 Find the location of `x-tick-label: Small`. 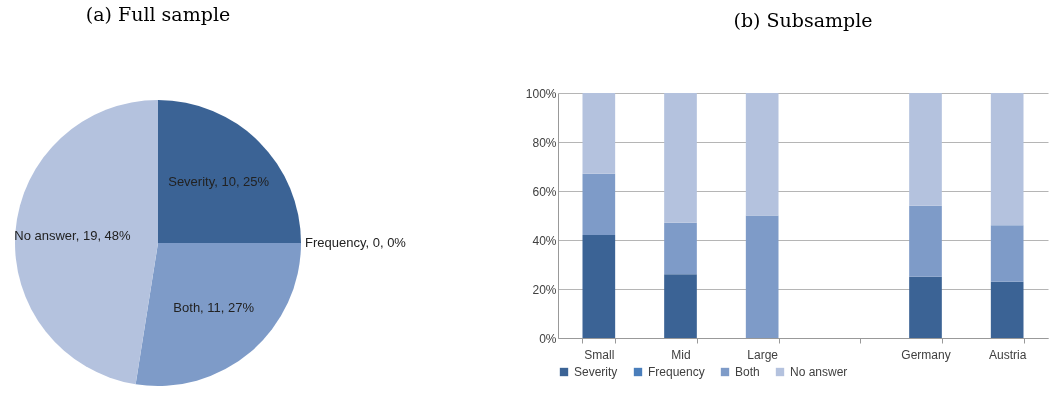

x-tick-label: Small is located at coordinates (599, 354).